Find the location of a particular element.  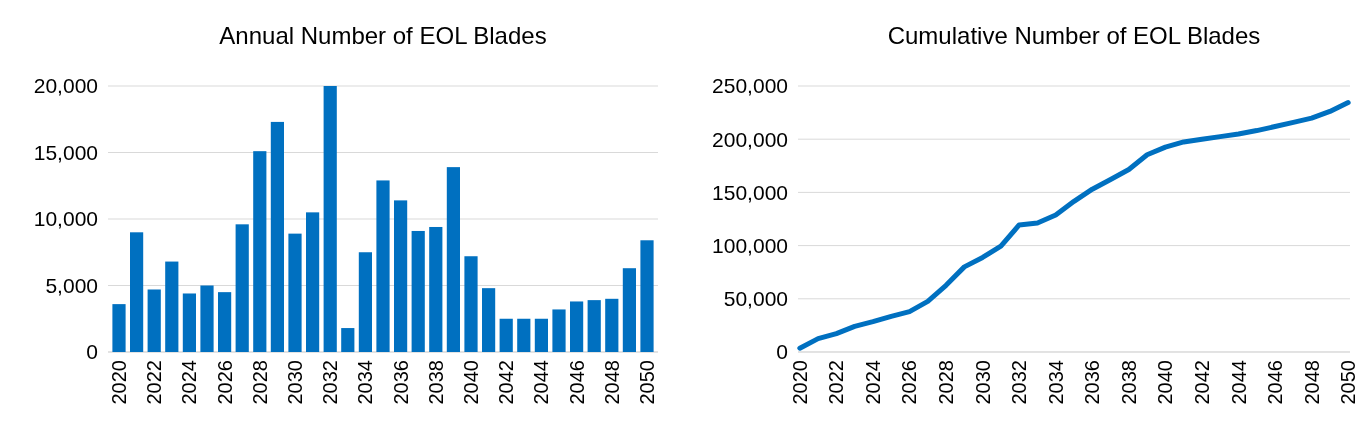

y-tick-label: 200,000 is located at coordinates (750, 139).